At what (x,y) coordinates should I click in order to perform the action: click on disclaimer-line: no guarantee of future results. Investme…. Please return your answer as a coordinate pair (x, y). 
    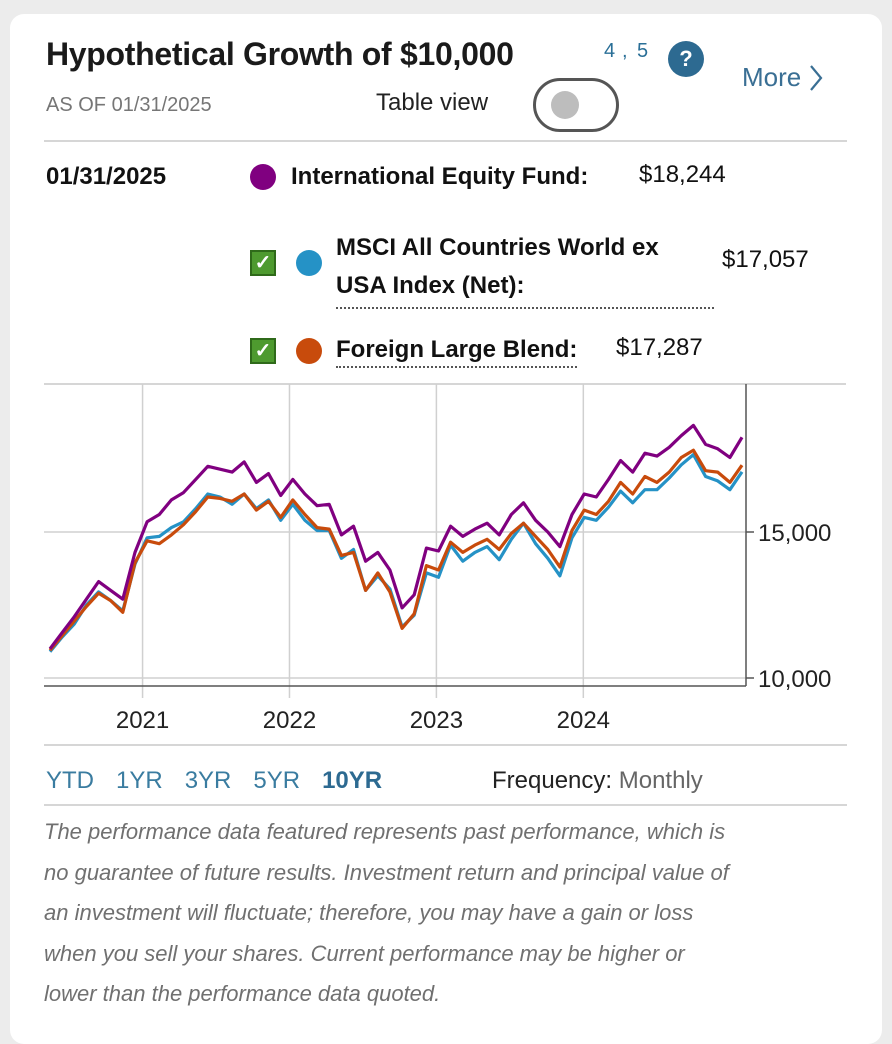
    Looking at the image, I should click on (386, 872).